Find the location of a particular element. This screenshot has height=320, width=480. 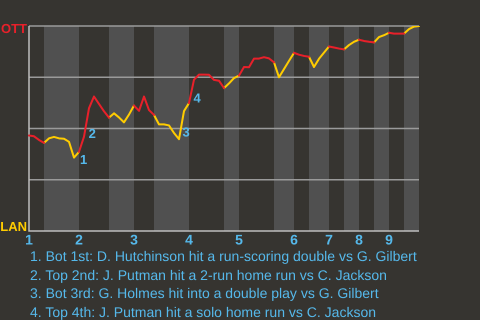

text: 2. Top 2nd: J. Putman hit a 2-run home run vs C. Jackson is located at coordinates (209, 275).